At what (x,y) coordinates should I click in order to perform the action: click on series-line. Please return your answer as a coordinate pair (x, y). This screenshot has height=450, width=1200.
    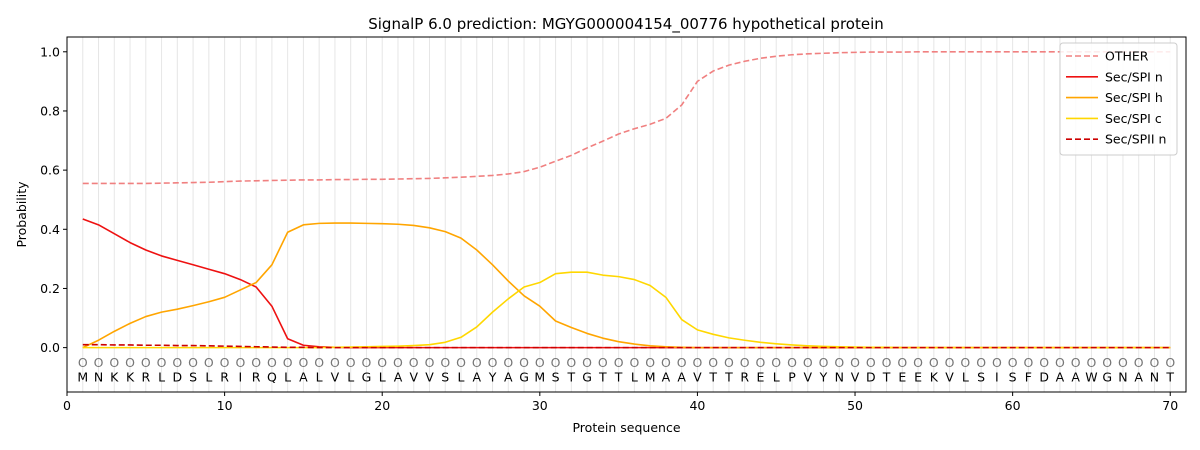
    Looking at the image, I should click on (626, 346).